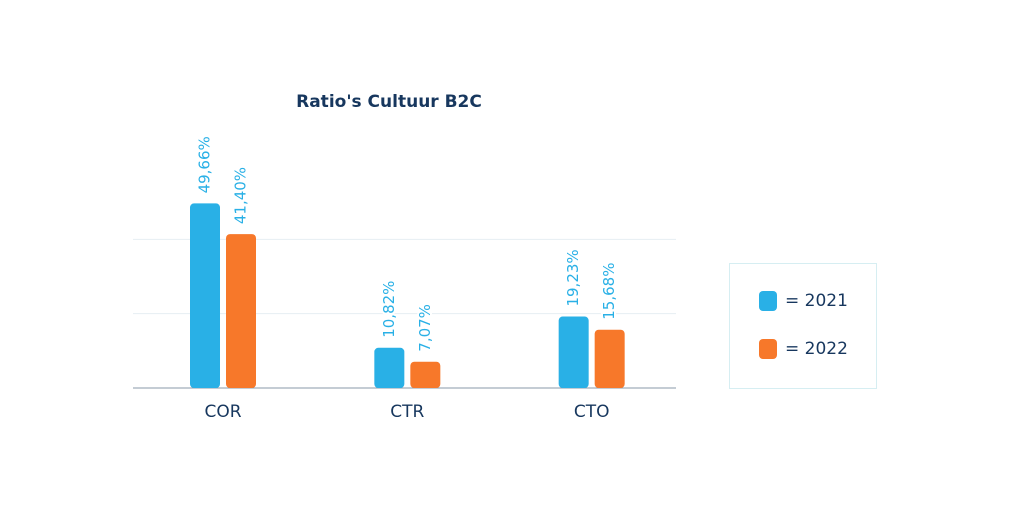 The image size is (1024, 510). Describe the element at coordinates (241, 195) in the screenshot. I see `value-label: 41,40%` at that location.